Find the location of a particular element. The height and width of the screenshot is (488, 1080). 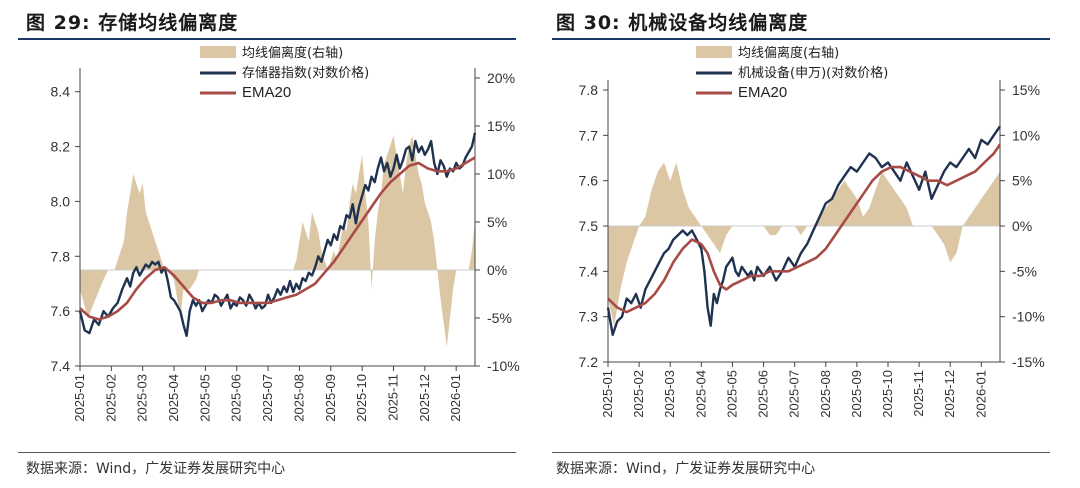

y-right-tick-label: 20% is located at coordinates (501, 78).